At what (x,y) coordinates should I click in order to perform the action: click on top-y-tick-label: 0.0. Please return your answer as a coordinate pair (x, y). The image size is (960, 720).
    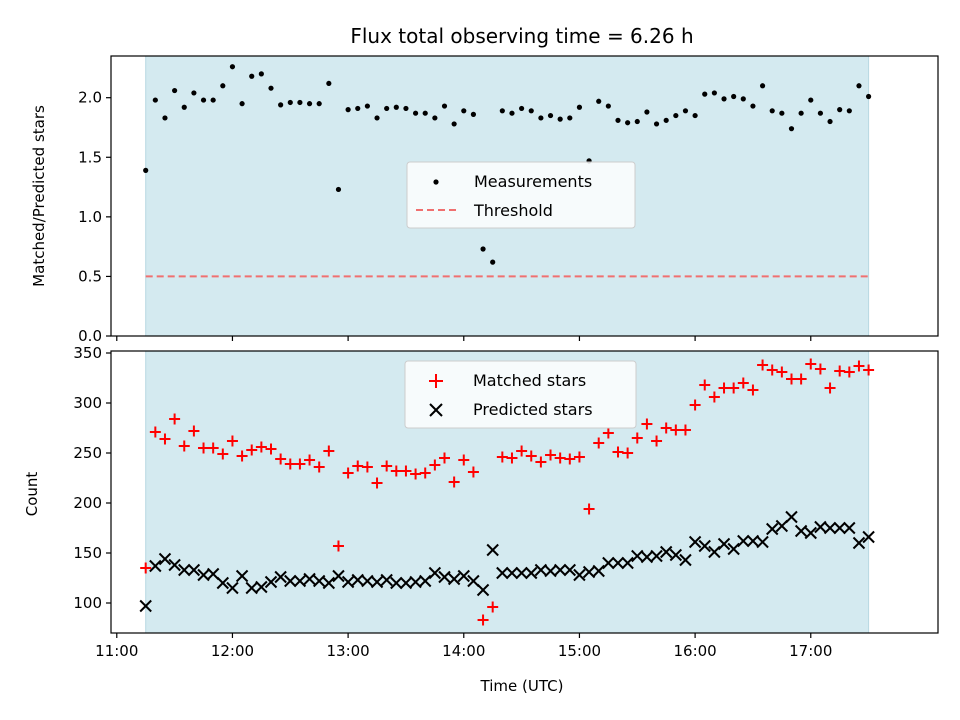
    Looking at the image, I should click on (90, 336).